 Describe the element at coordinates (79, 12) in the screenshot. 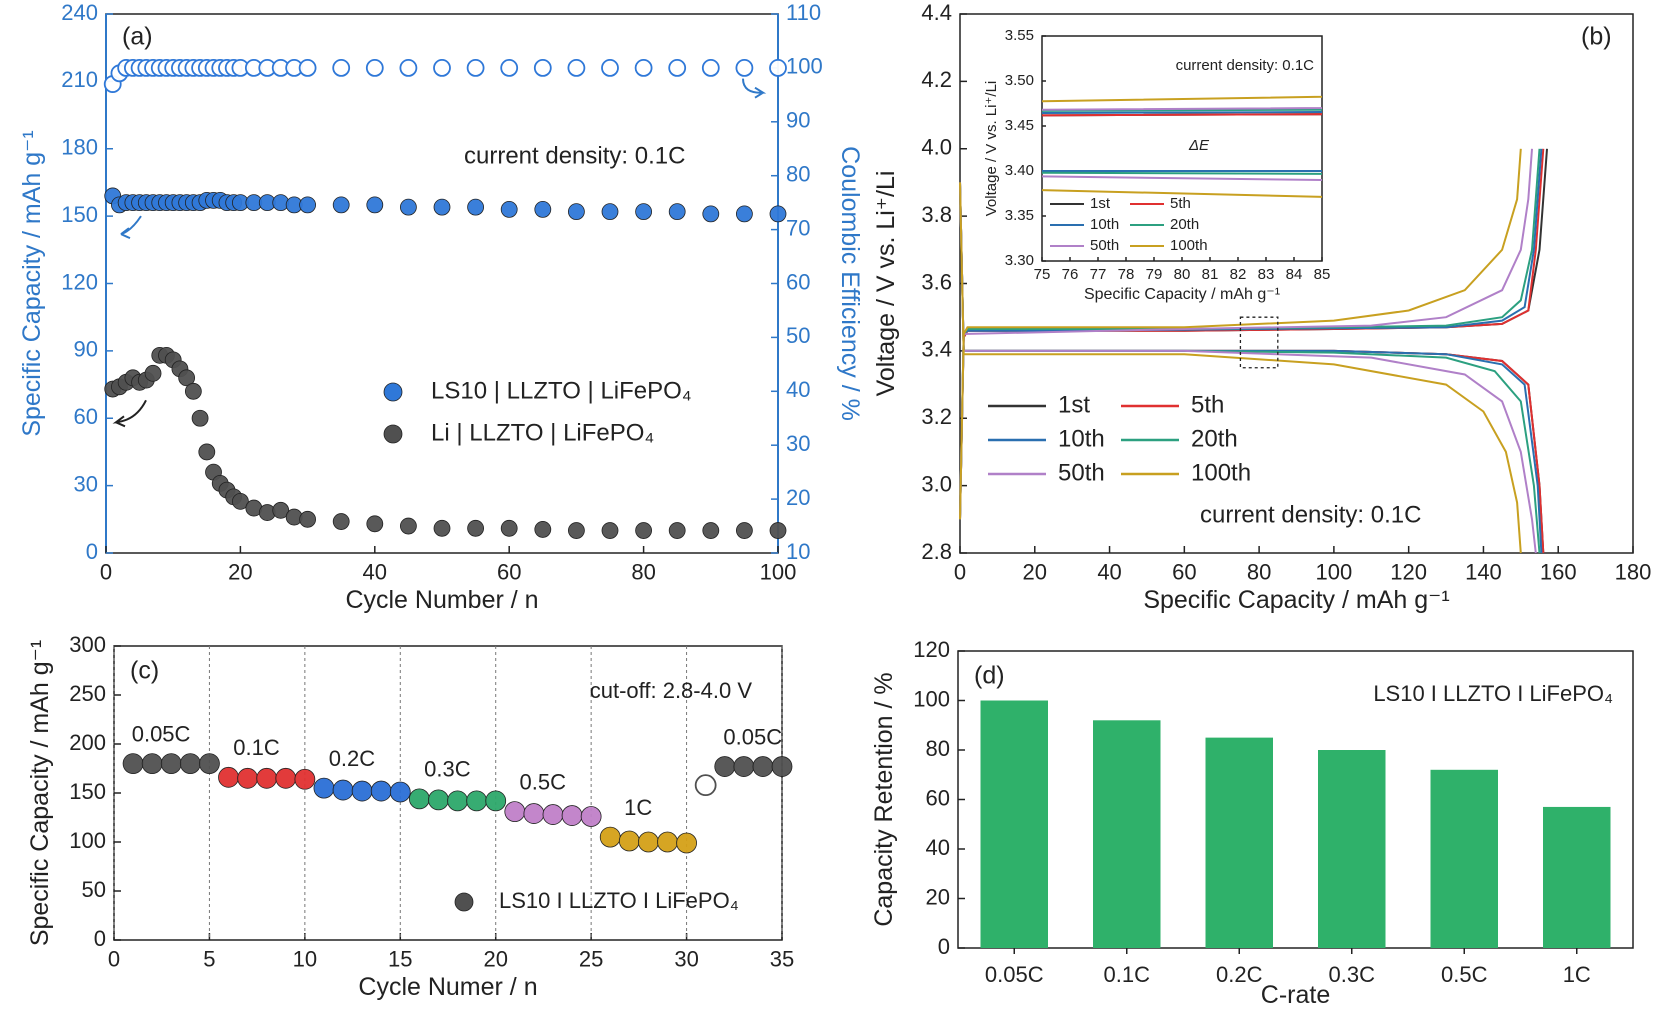

I see `y-tick-label: 240` at that location.